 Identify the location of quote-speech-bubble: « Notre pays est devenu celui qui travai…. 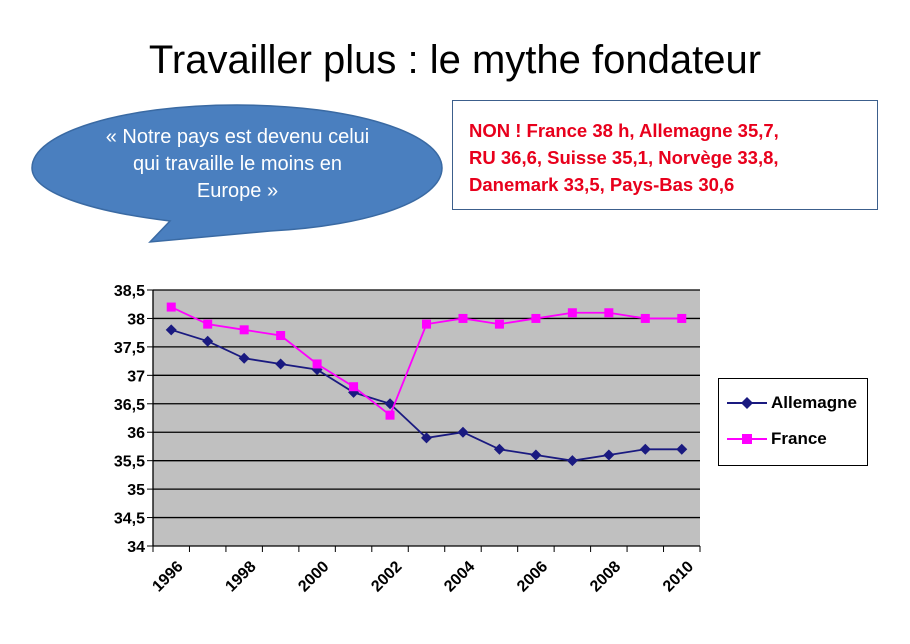
(237, 172).